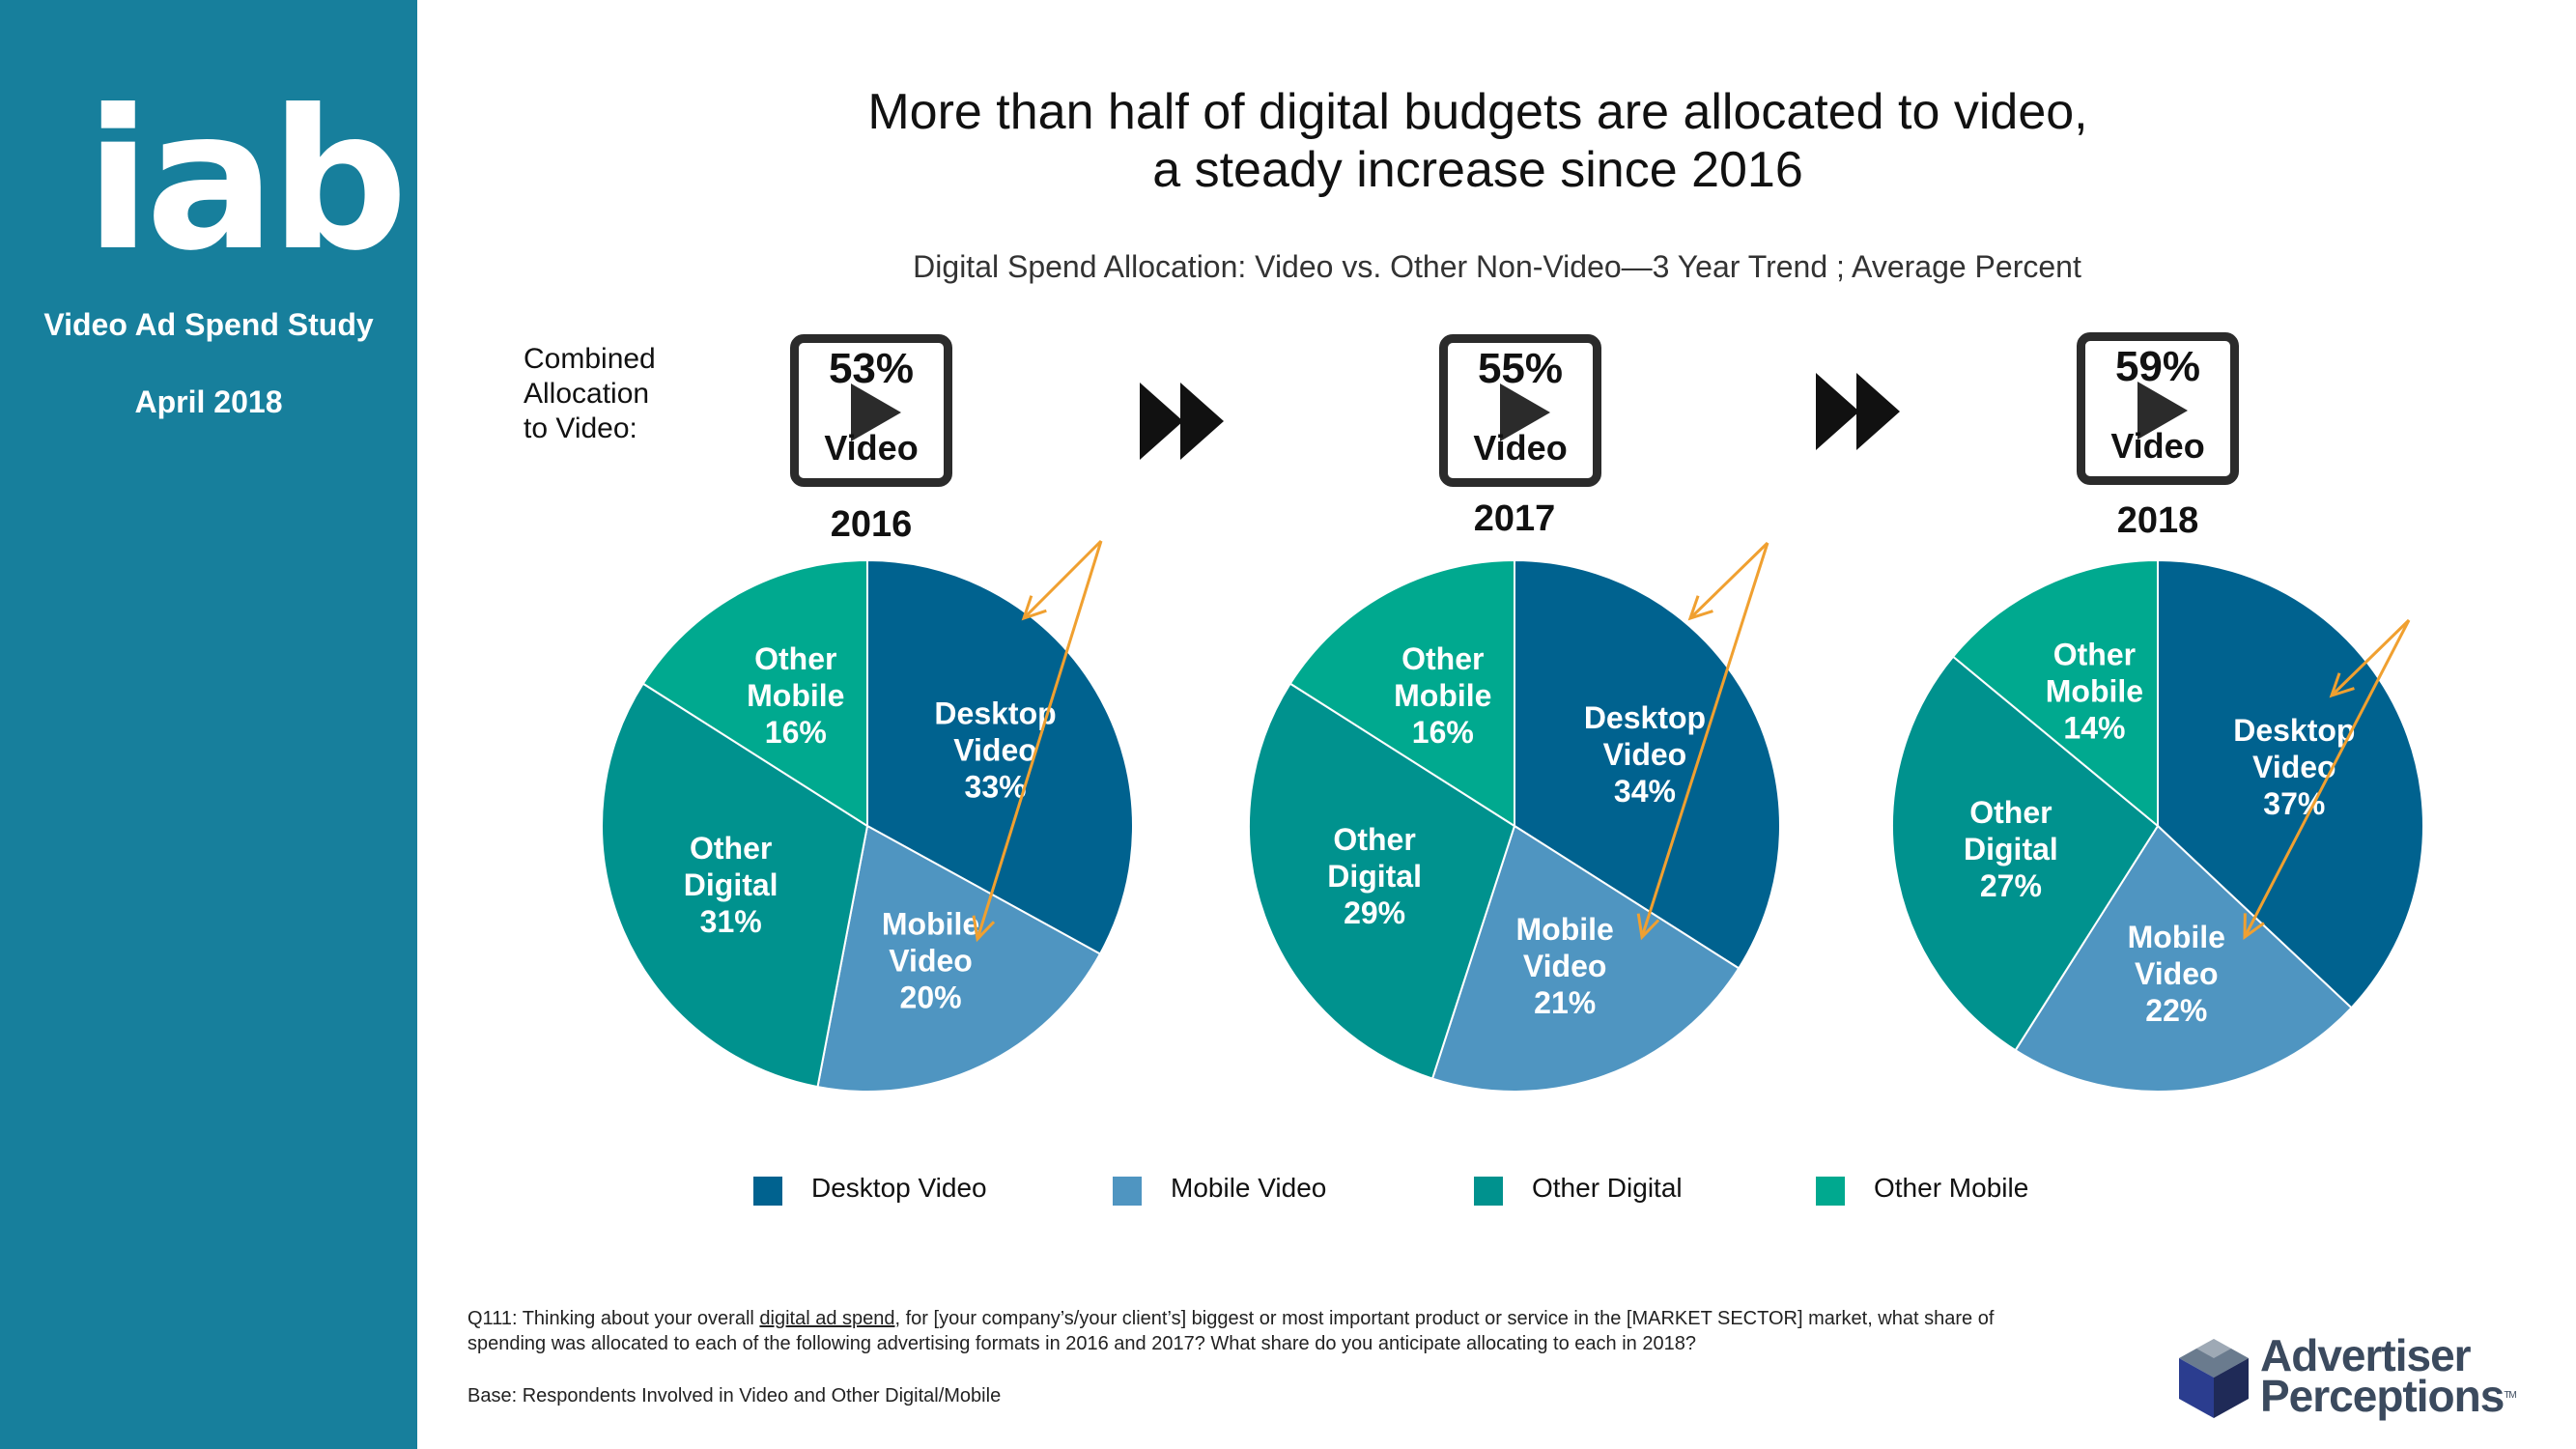  What do you see at coordinates (613, 1318) in the screenshot?
I see `footnote-prefix: Q111: Thinking about your overall` at bounding box center [613, 1318].